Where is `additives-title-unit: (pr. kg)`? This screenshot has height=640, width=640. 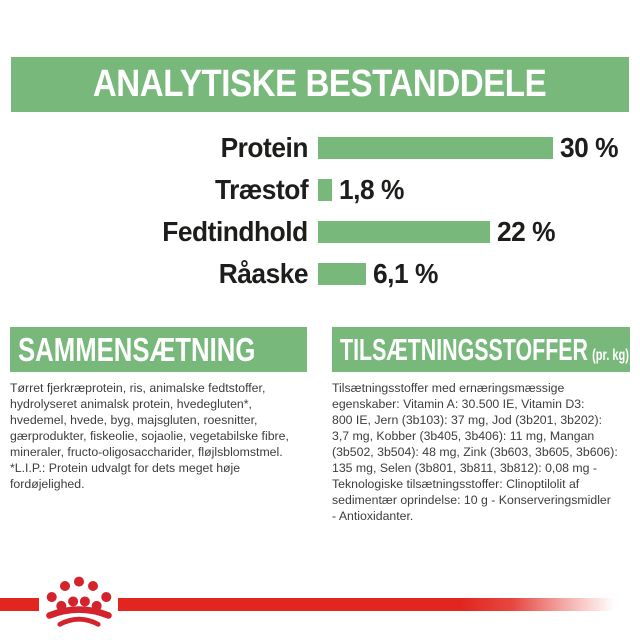
additives-title-unit: (pr. kg) is located at coordinates (610, 355).